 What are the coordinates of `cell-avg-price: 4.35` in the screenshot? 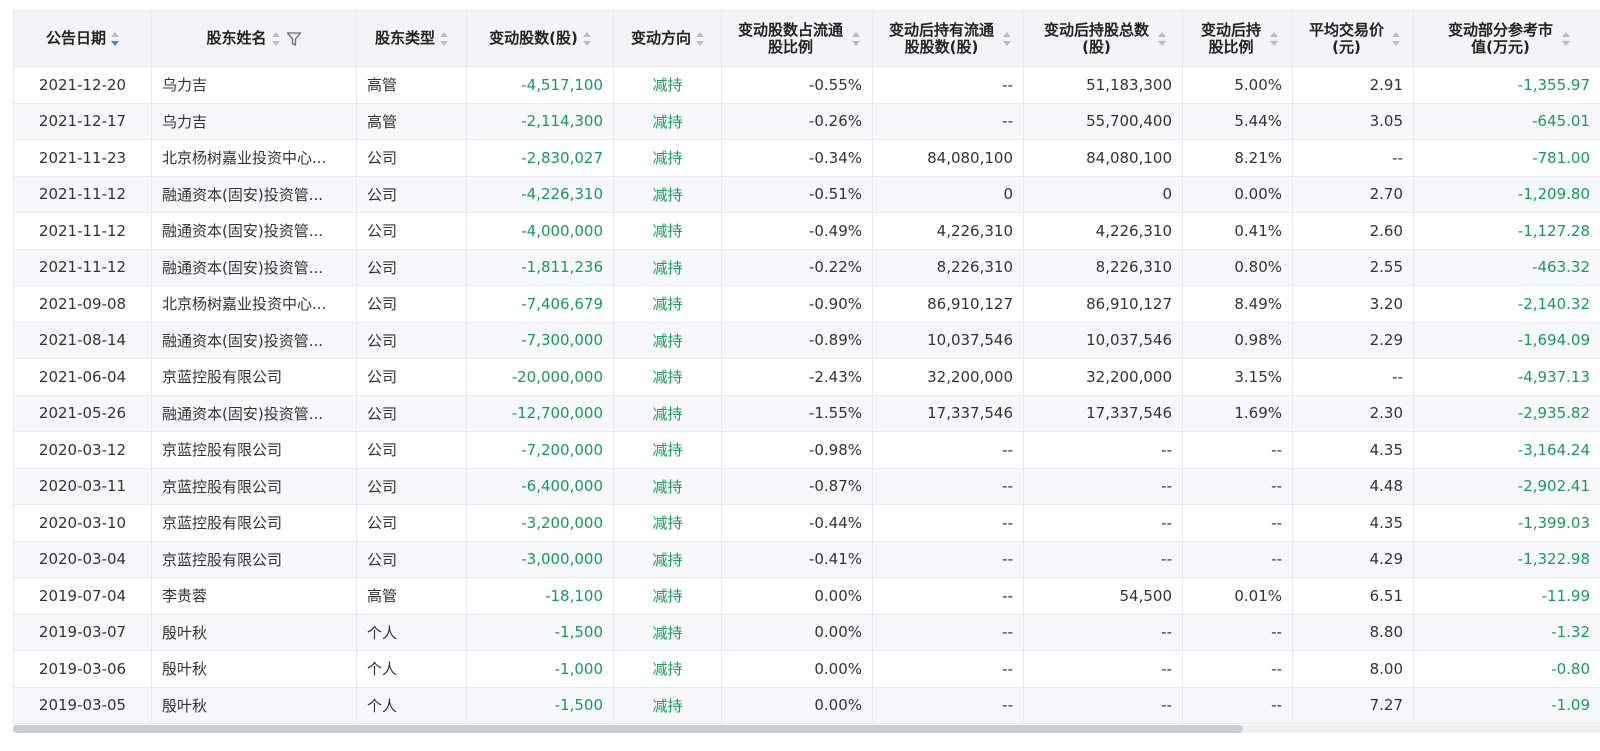 It's located at (1353, 450).